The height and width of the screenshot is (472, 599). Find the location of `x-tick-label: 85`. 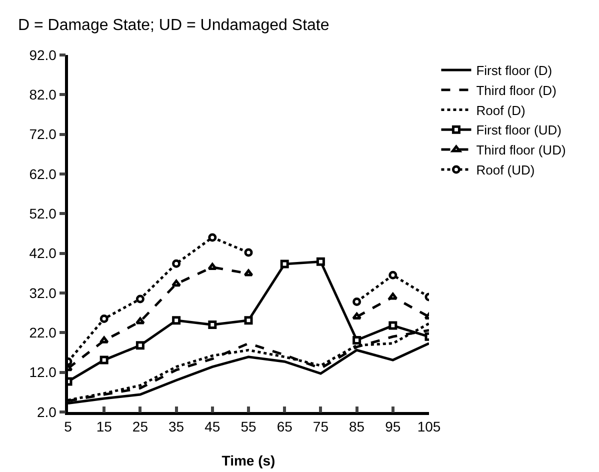

x-tick-label: 85 is located at coordinates (357, 426).